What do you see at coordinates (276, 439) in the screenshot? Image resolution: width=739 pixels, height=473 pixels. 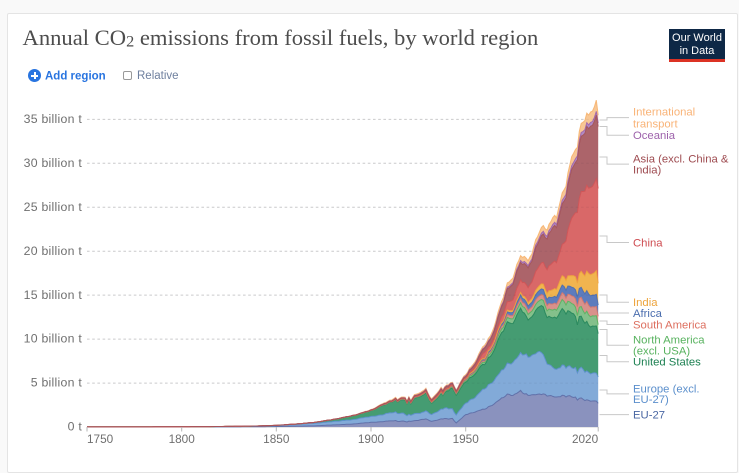 I see `svg-text: 1850` at bounding box center [276, 439].